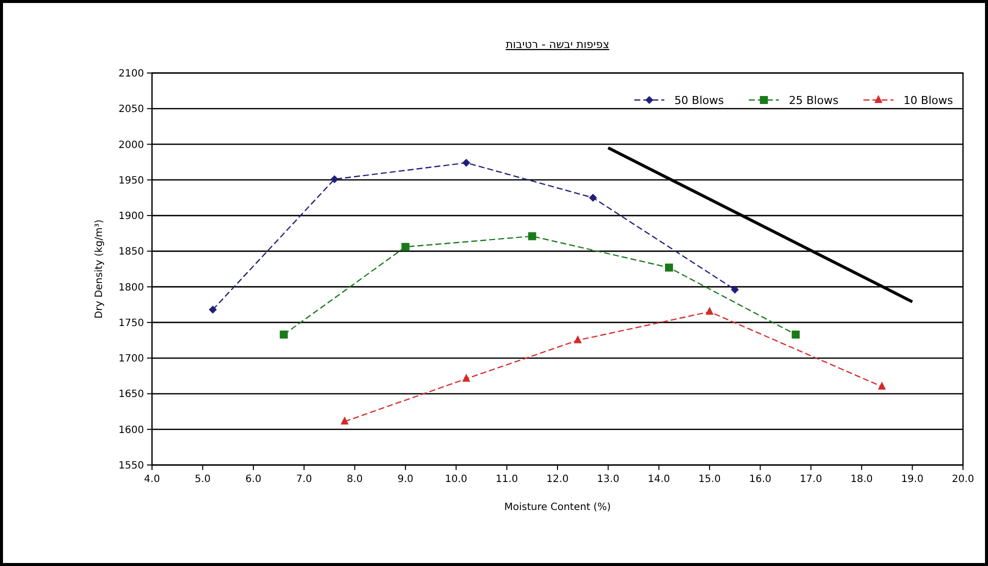  Describe the element at coordinates (304, 479) in the screenshot. I see `x-tick-label: 7.0` at that location.